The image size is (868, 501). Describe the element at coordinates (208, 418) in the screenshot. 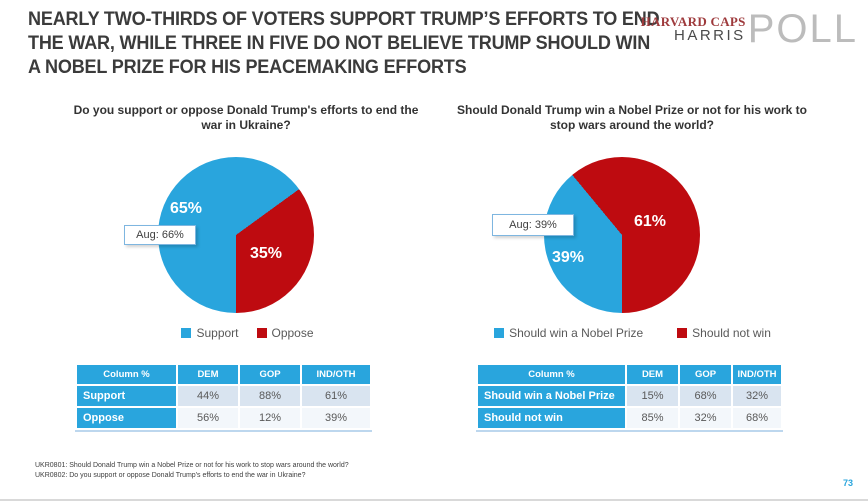

I see `table-cell: 56%` at that location.